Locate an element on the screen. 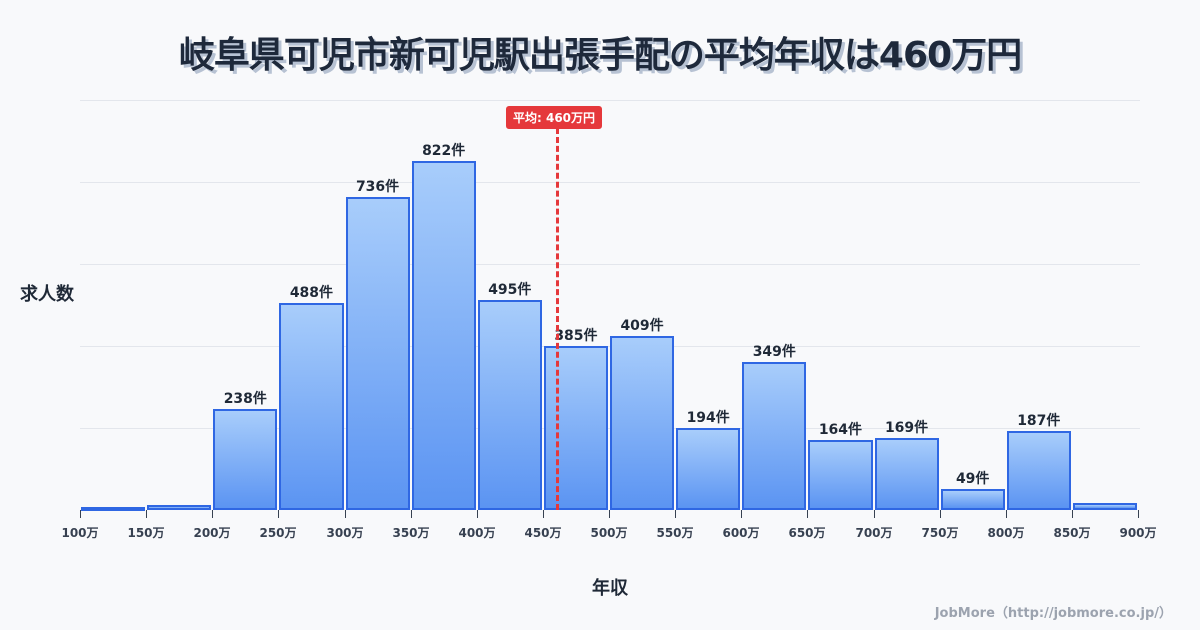  x-tick-label: 200万 is located at coordinates (212, 533).